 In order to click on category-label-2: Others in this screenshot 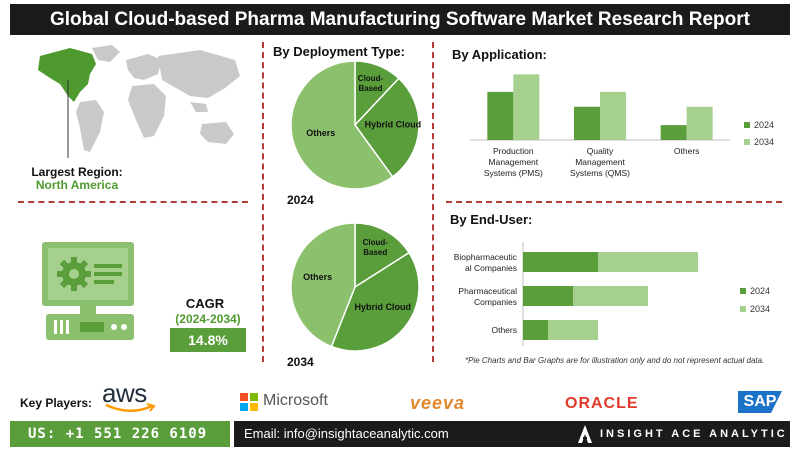, I will do `click(687, 151)`.